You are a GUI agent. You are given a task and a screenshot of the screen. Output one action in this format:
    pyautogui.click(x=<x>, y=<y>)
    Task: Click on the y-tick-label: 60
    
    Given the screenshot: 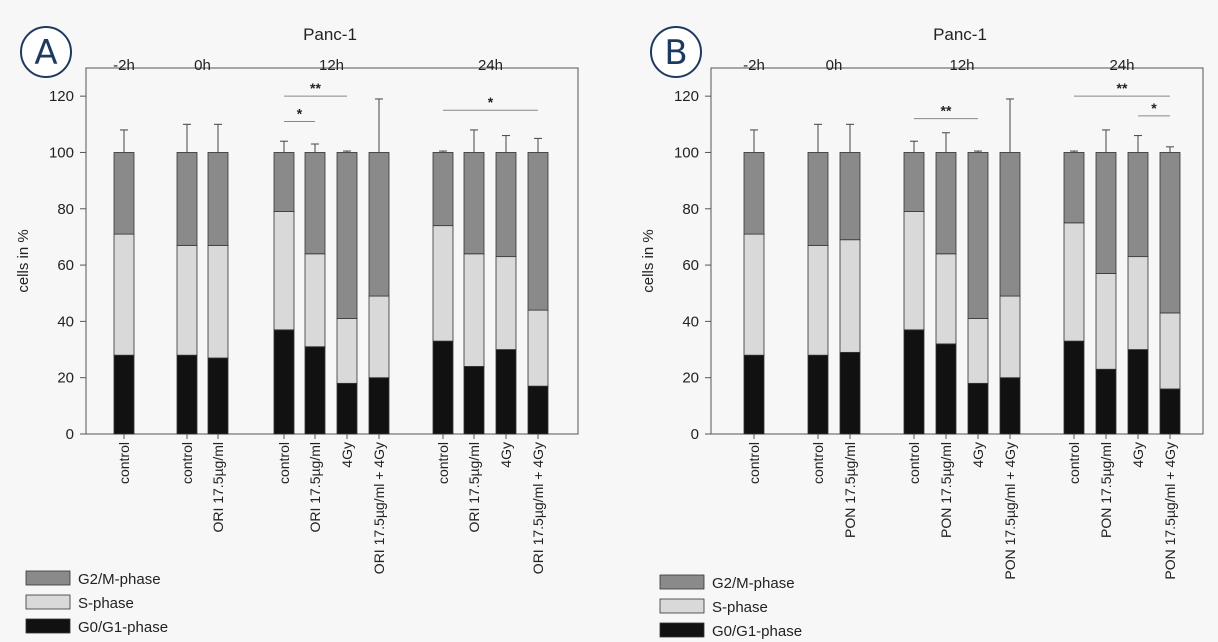 What is the action you would take?
    pyautogui.click(x=65, y=265)
    